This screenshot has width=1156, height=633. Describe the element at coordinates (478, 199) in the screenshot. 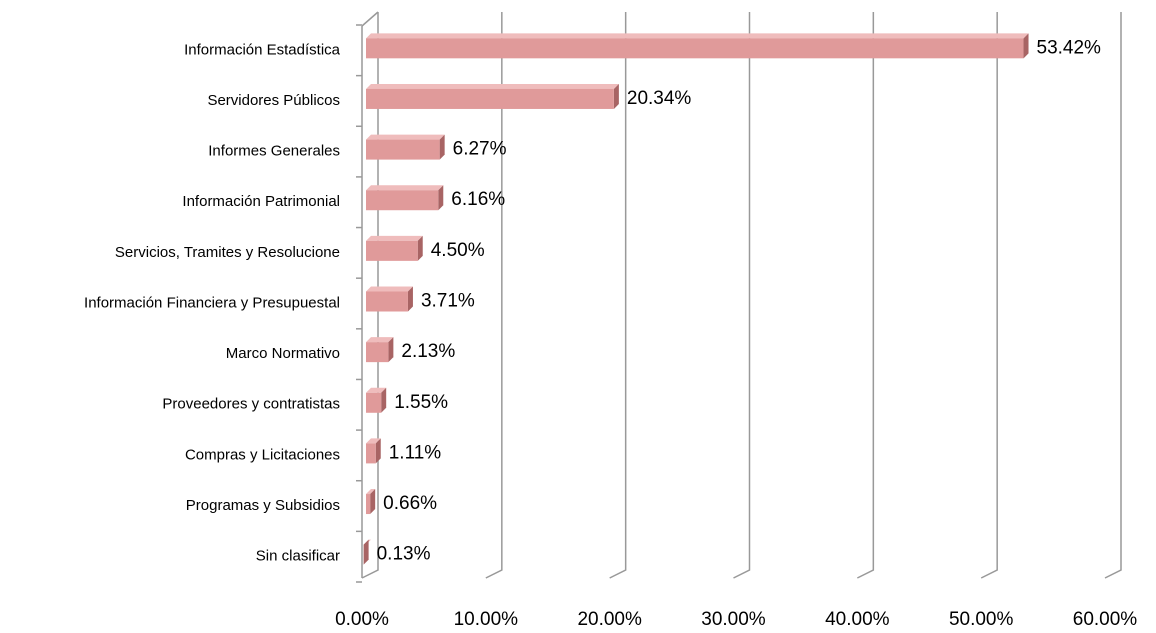

I see `data-label: 6.16%` at that location.